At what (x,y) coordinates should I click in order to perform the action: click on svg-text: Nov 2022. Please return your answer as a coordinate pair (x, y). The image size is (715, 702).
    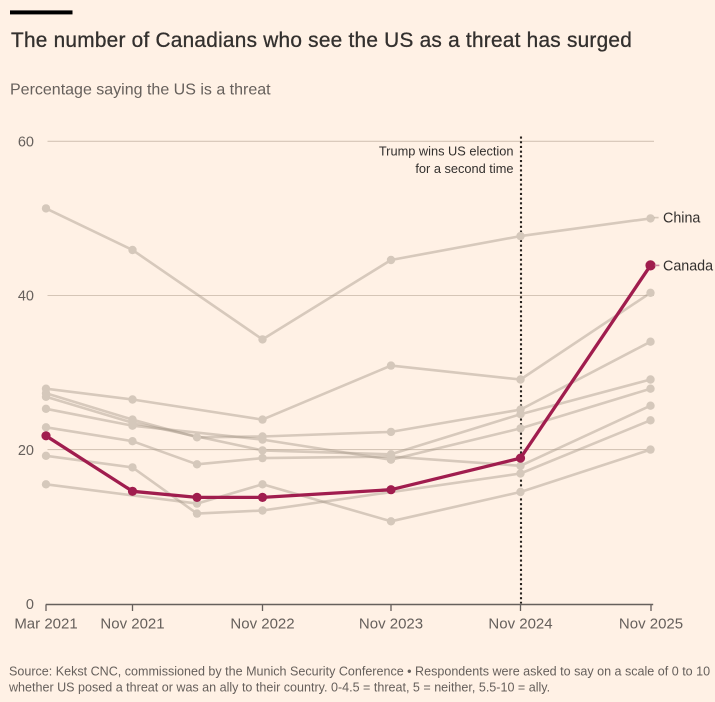
    Looking at the image, I should click on (262, 624).